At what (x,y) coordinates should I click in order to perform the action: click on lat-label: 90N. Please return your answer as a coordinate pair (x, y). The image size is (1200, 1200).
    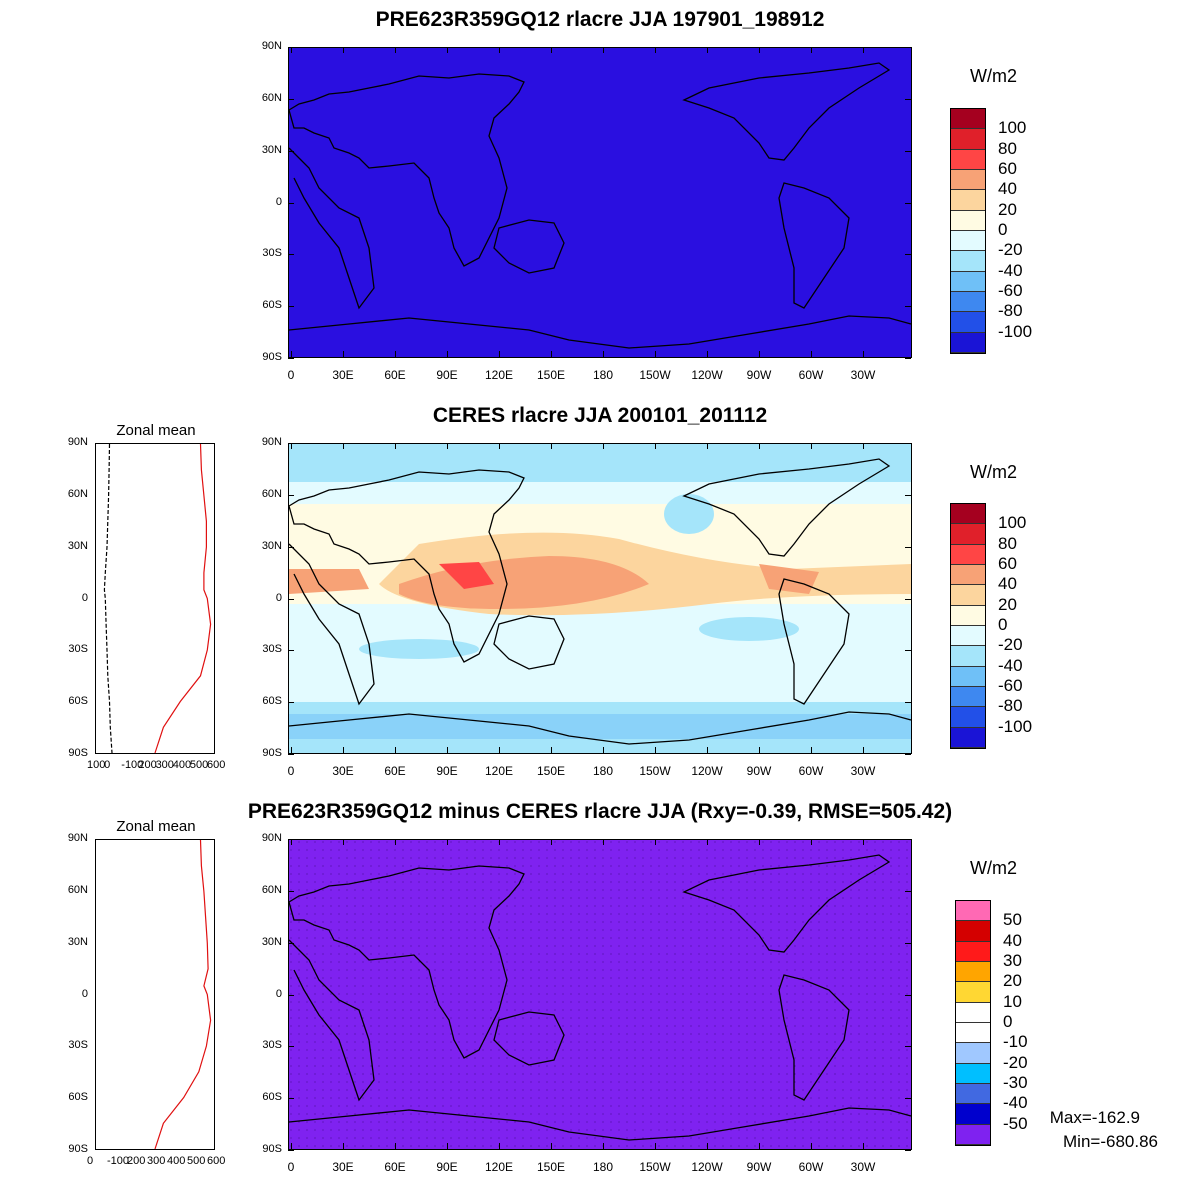
    Looking at the image, I should click on (271, 838).